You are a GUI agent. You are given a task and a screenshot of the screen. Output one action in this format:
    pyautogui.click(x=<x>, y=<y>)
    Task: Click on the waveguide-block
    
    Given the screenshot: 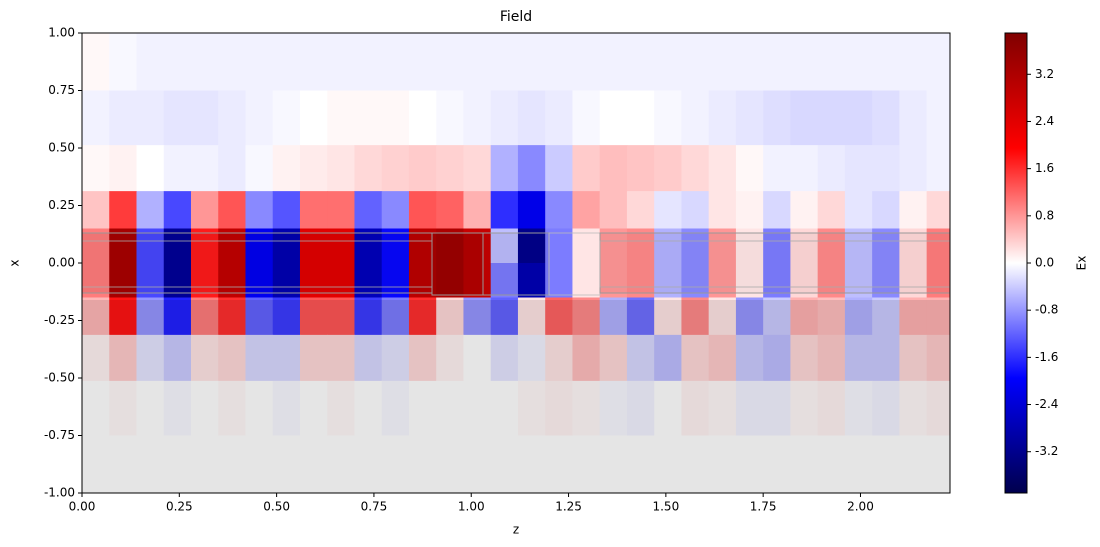 What is the action you would take?
    pyautogui.click(x=516, y=264)
    